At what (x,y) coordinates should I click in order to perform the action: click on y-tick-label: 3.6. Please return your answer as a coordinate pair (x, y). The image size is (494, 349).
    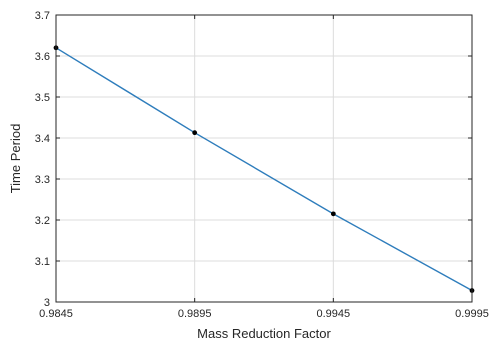
    Looking at the image, I should click on (42, 57).